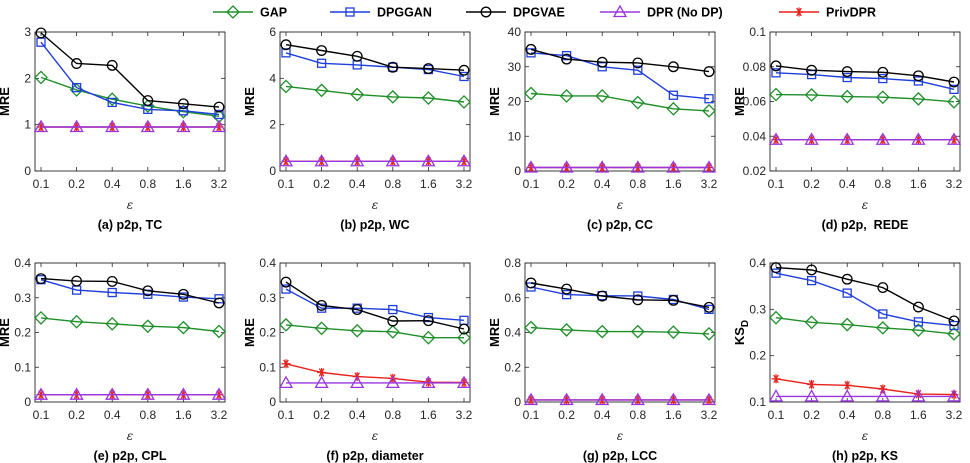 The height and width of the screenshot is (463, 970). What do you see at coordinates (755, 171) in the screenshot?
I see `y-tick-label: 0.02` at bounding box center [755, 171].